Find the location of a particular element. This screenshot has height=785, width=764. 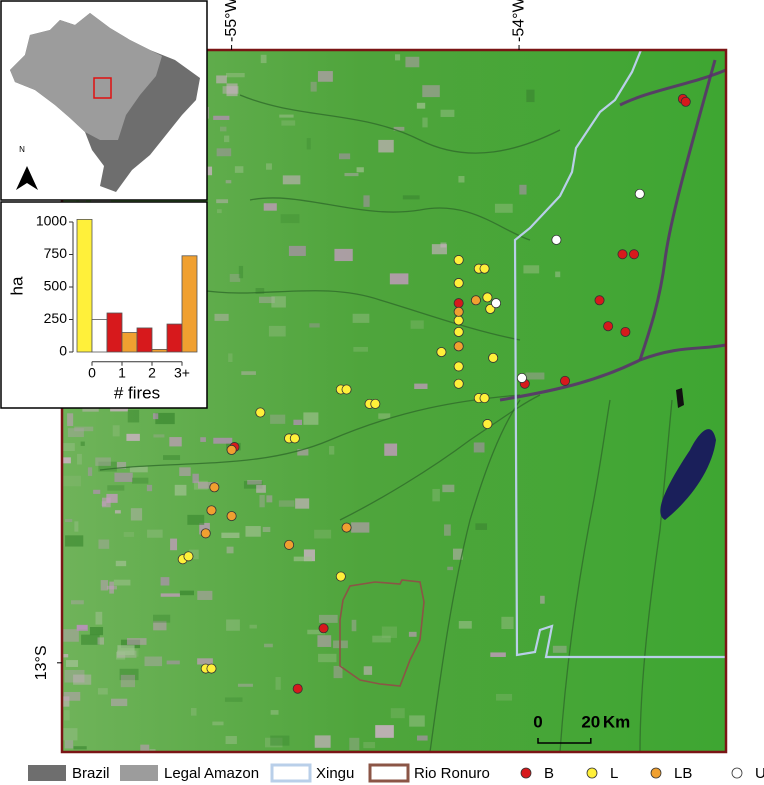

bar is located at coordinates (84, 285).